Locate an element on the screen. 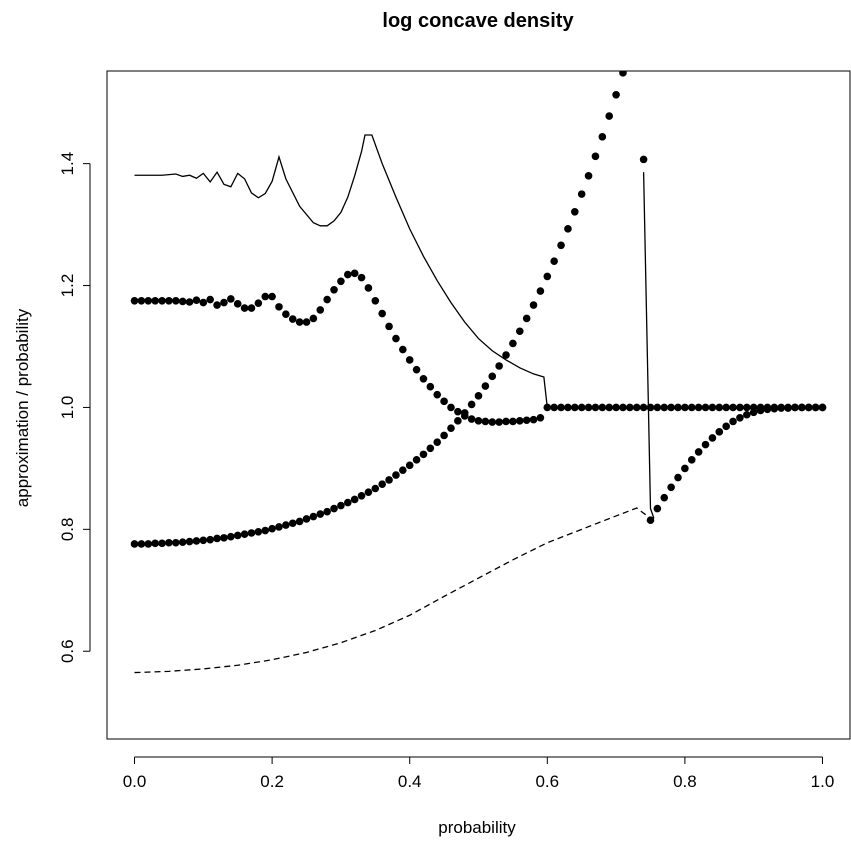 Image resolution: width=851 pixels, height=843 pixels. y-tick-label: 1.4 is located at coordinates (67, 164).